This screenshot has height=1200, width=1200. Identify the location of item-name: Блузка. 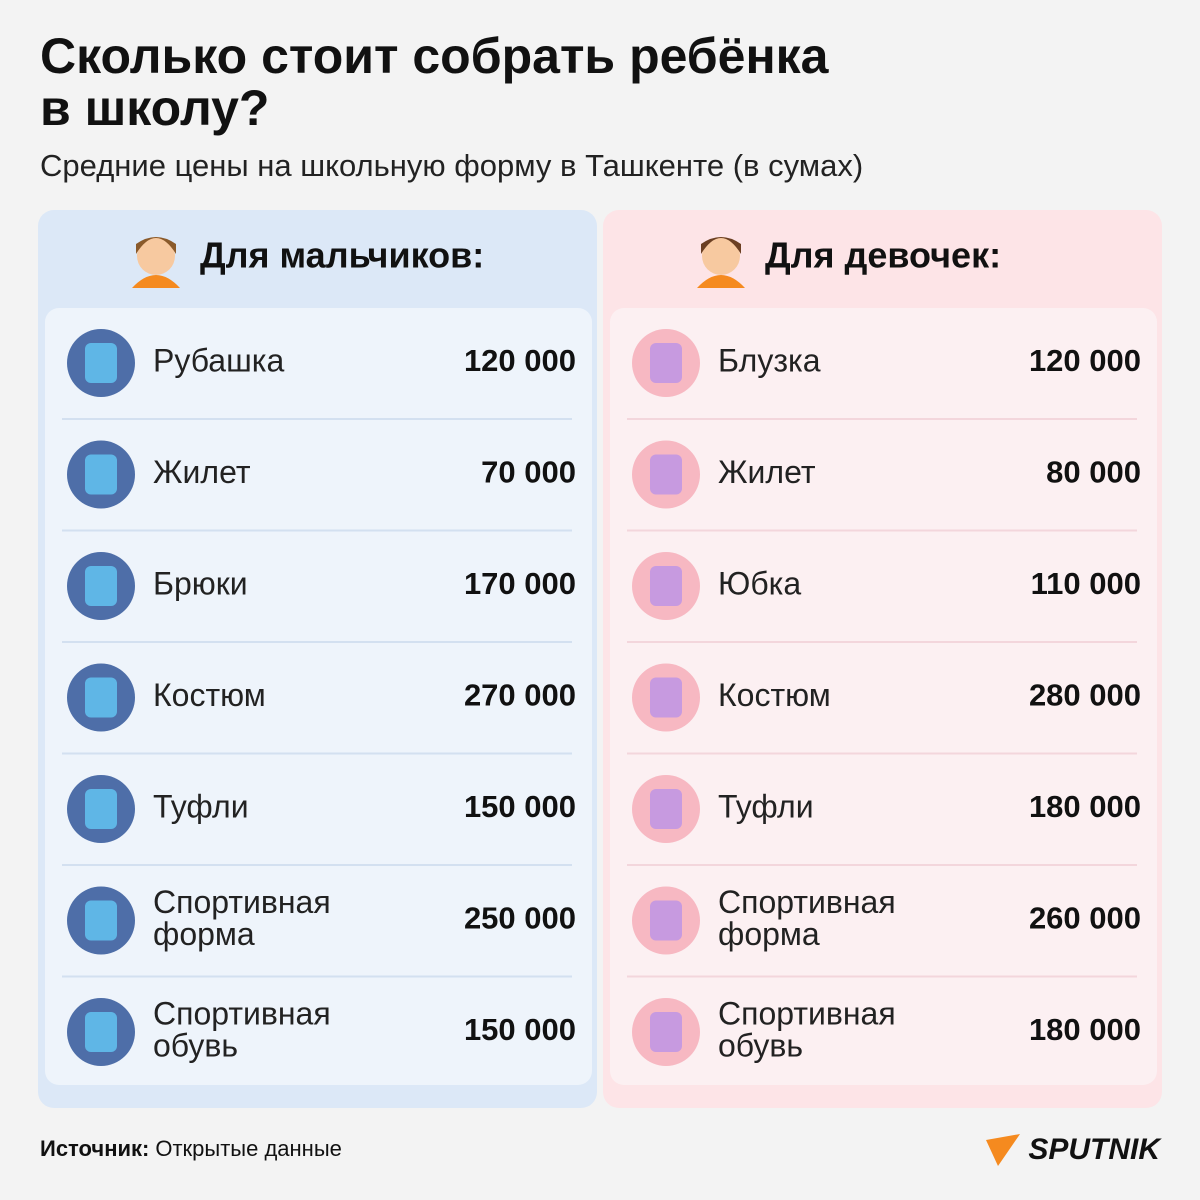
(769, 360).